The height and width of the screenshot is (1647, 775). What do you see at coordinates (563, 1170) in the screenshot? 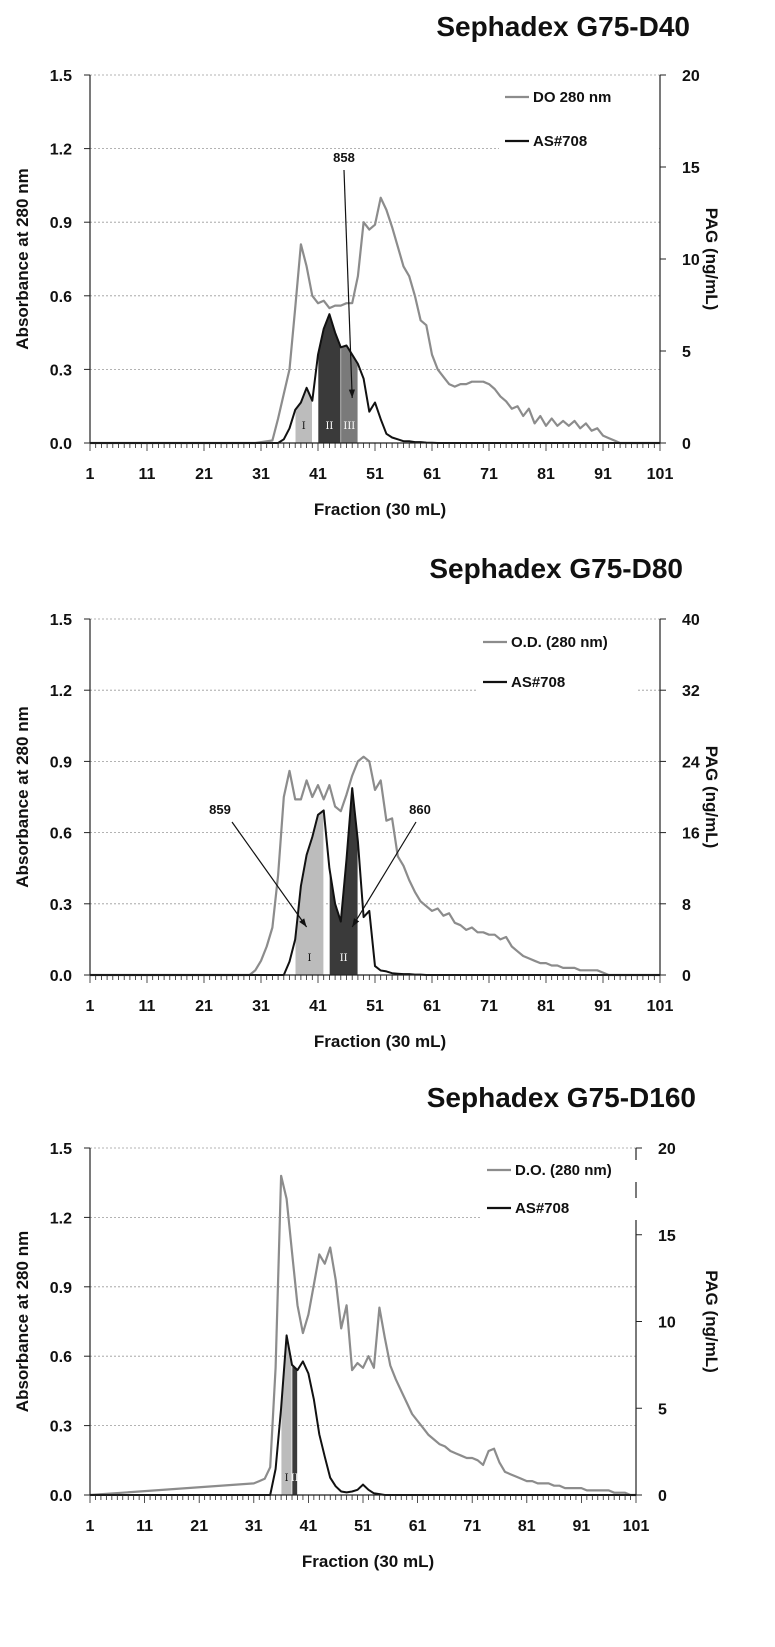
I see `legend-label: D.O. (280 nm)` at bounding box center [563, 1170].